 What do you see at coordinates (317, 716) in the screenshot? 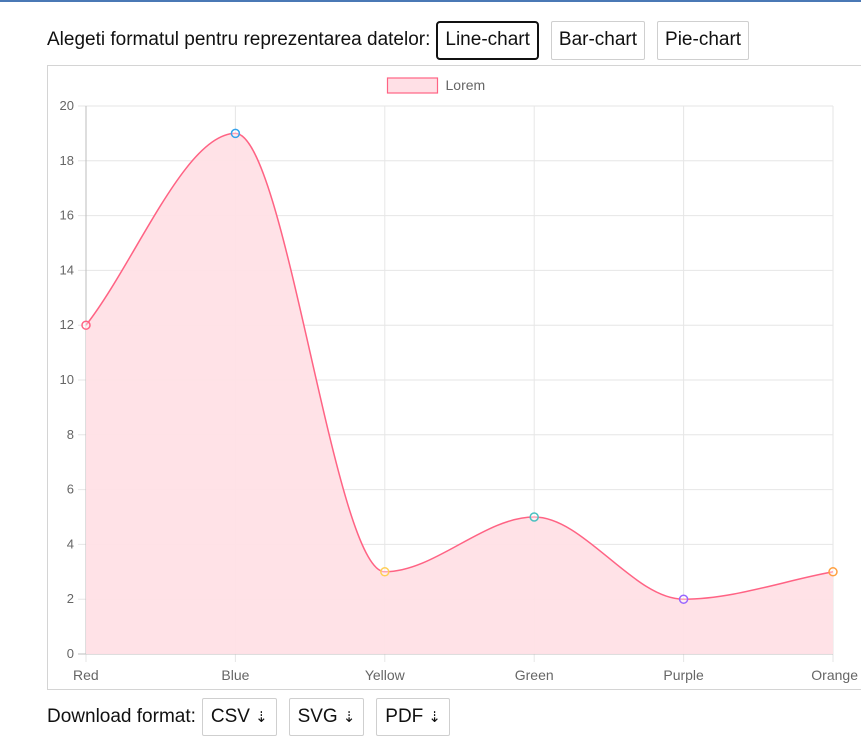
I see `download-svg-label: SVG` at bounding box center [317, 716].